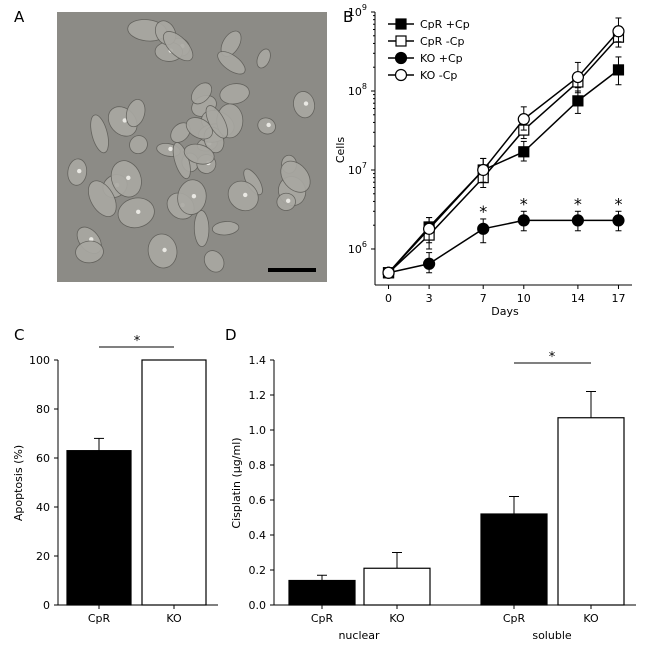  What do you see at coordinates (19, 17) in the screenshot?
I see `panel-a-letter: A` at bounding box center [19, 17].